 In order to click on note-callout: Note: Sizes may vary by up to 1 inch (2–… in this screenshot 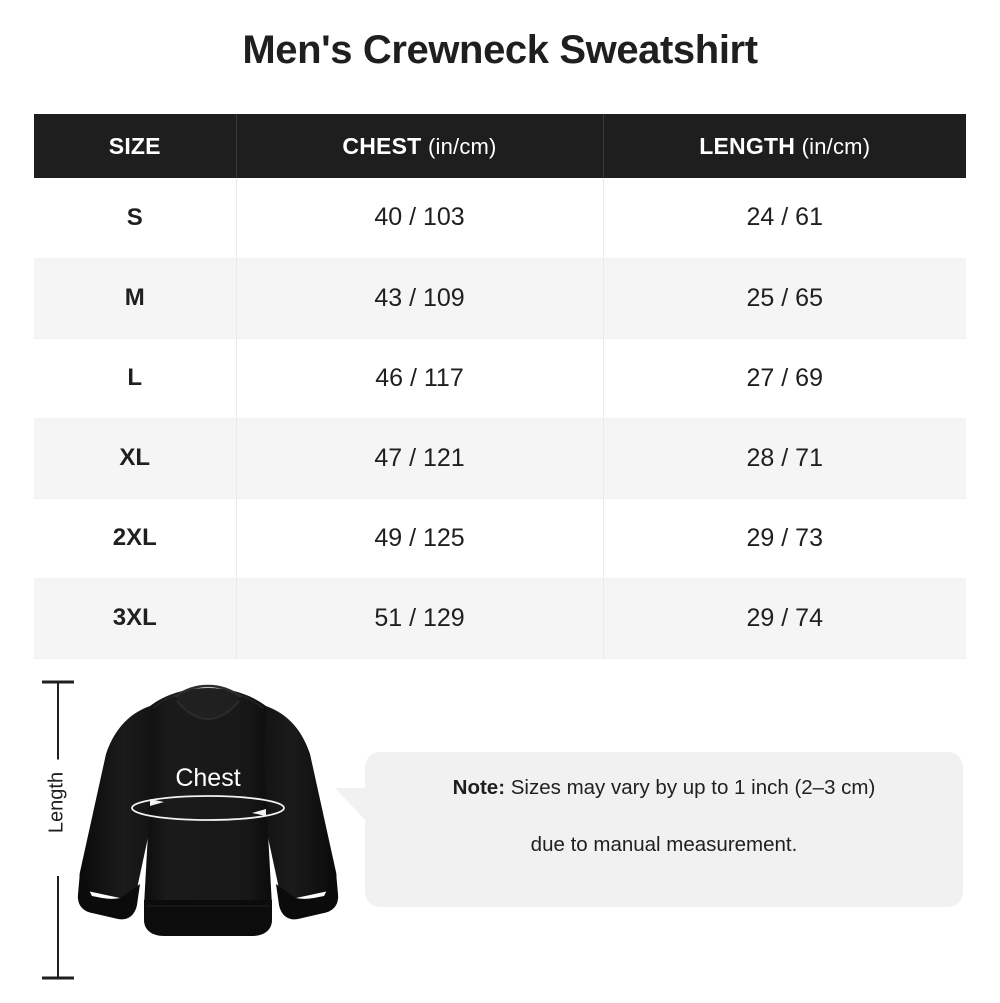, I will do `click(649, 829)`.